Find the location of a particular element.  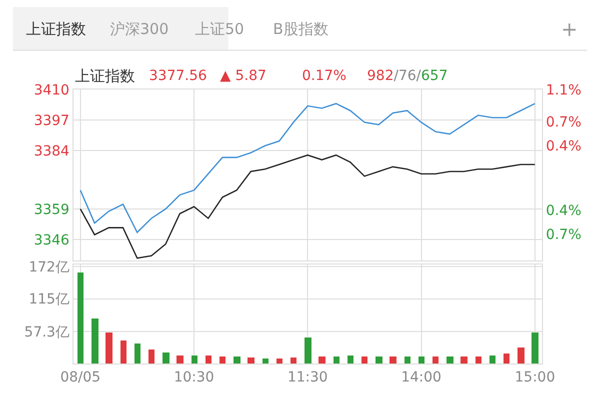

text: 沪深300 is located at coordinates (139, 29).